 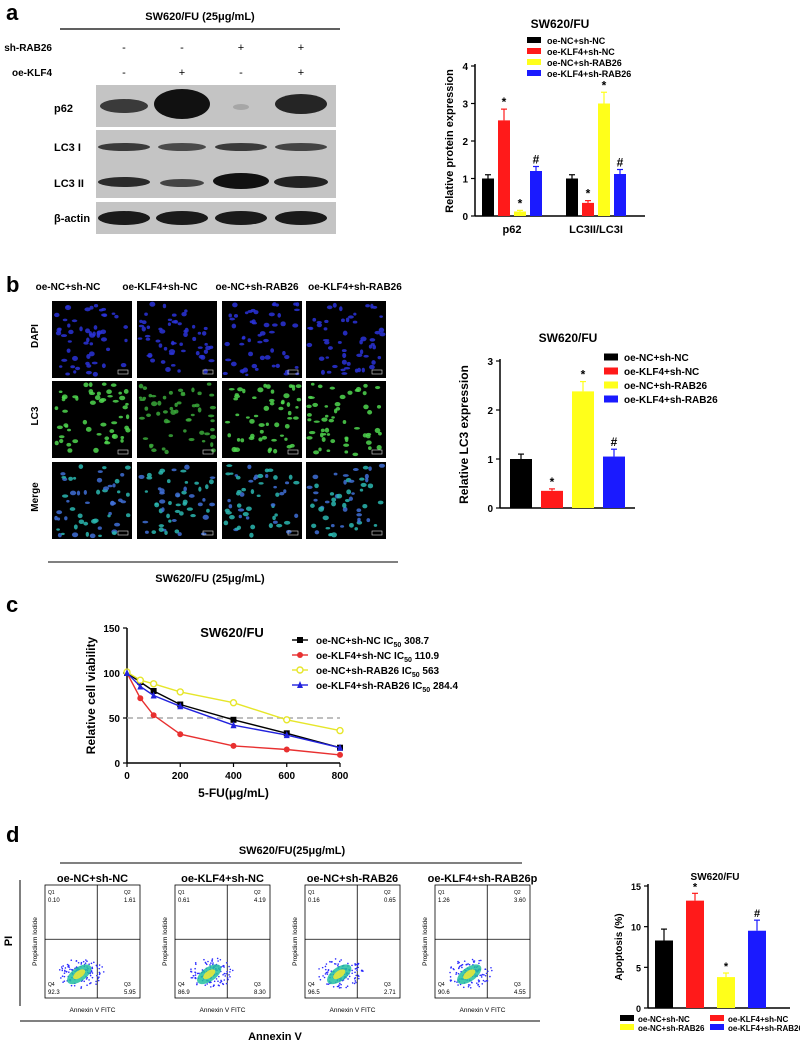 I want to click on bar, so click(x=583, y=449).